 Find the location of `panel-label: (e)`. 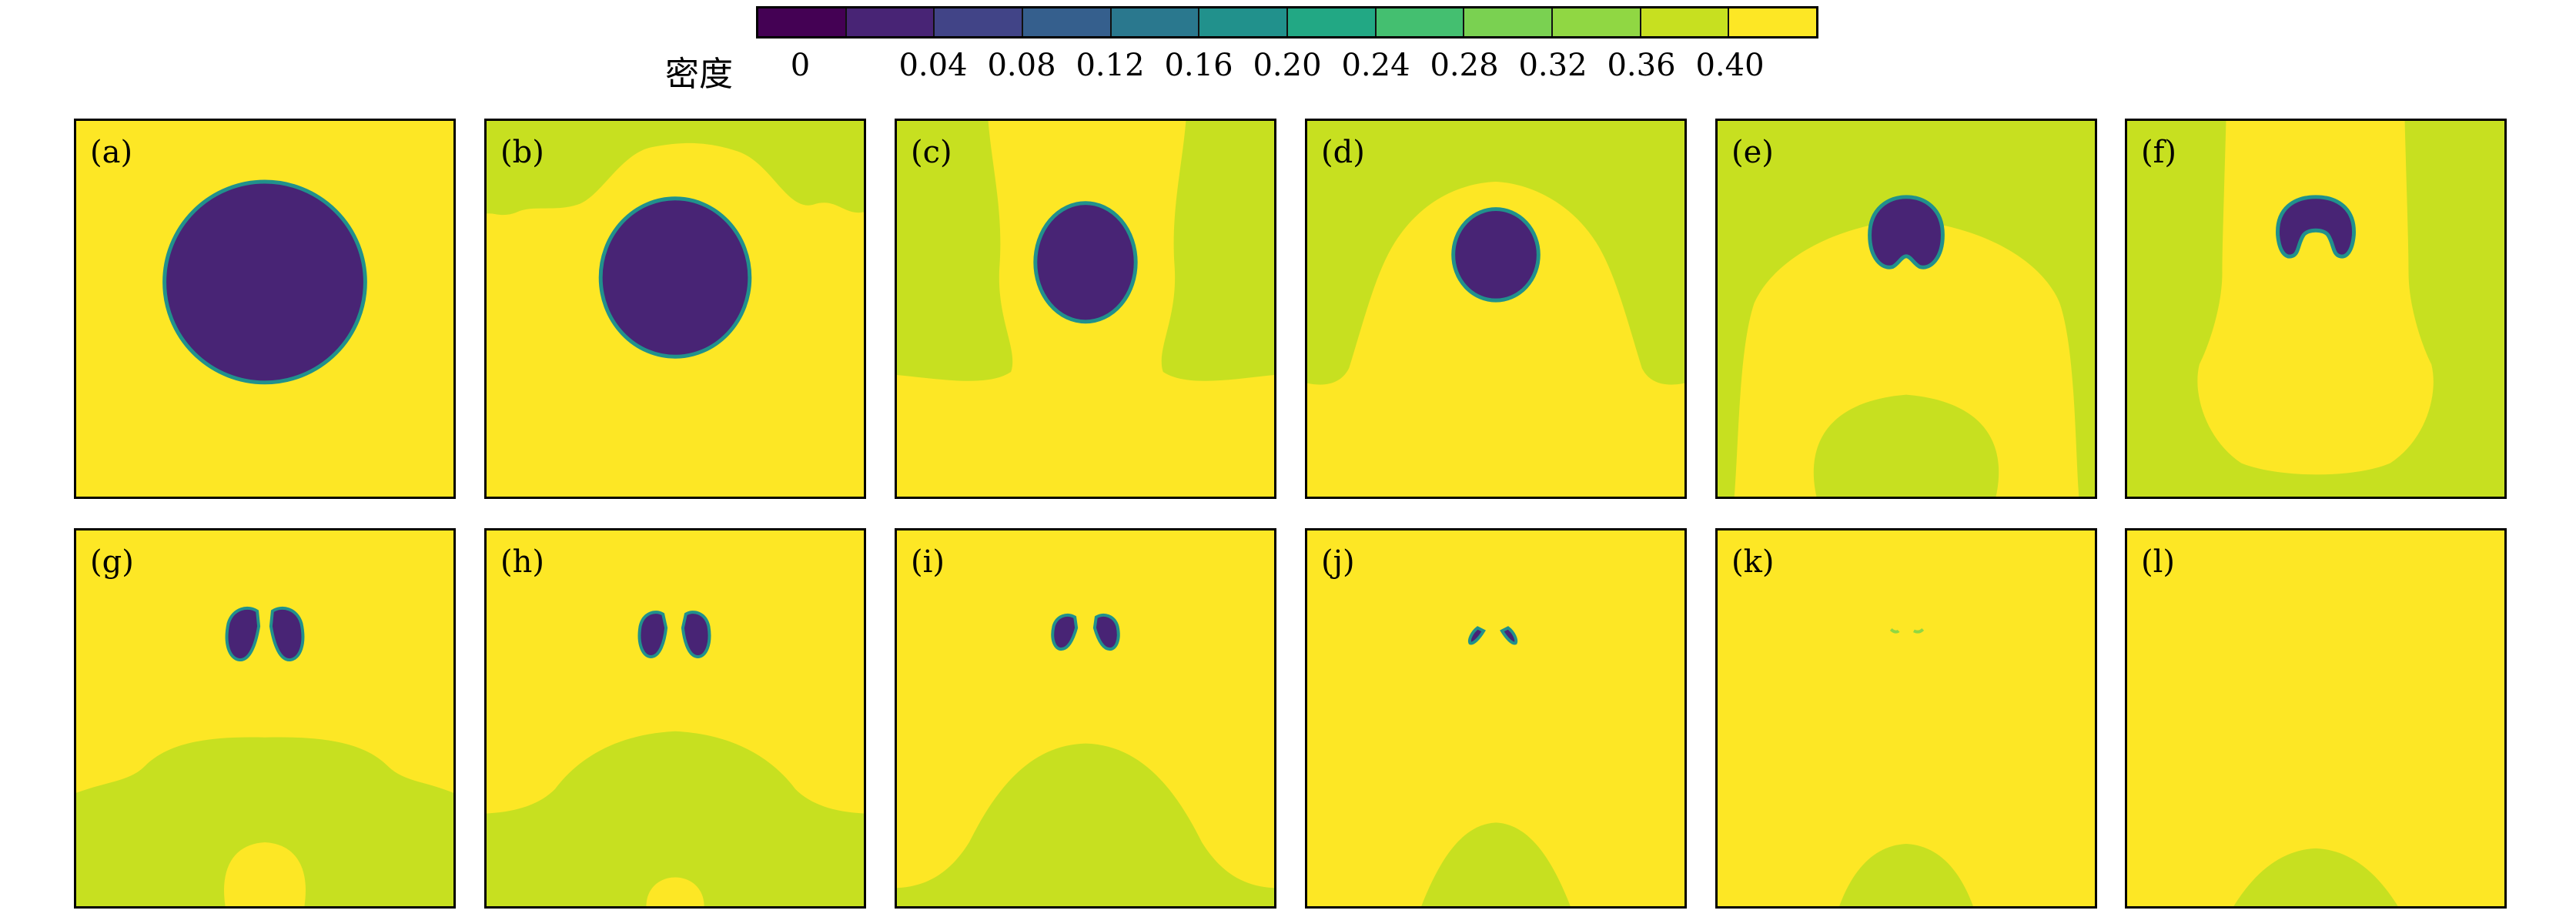

panel-label: (e) is located at coordinates (1753, 152).